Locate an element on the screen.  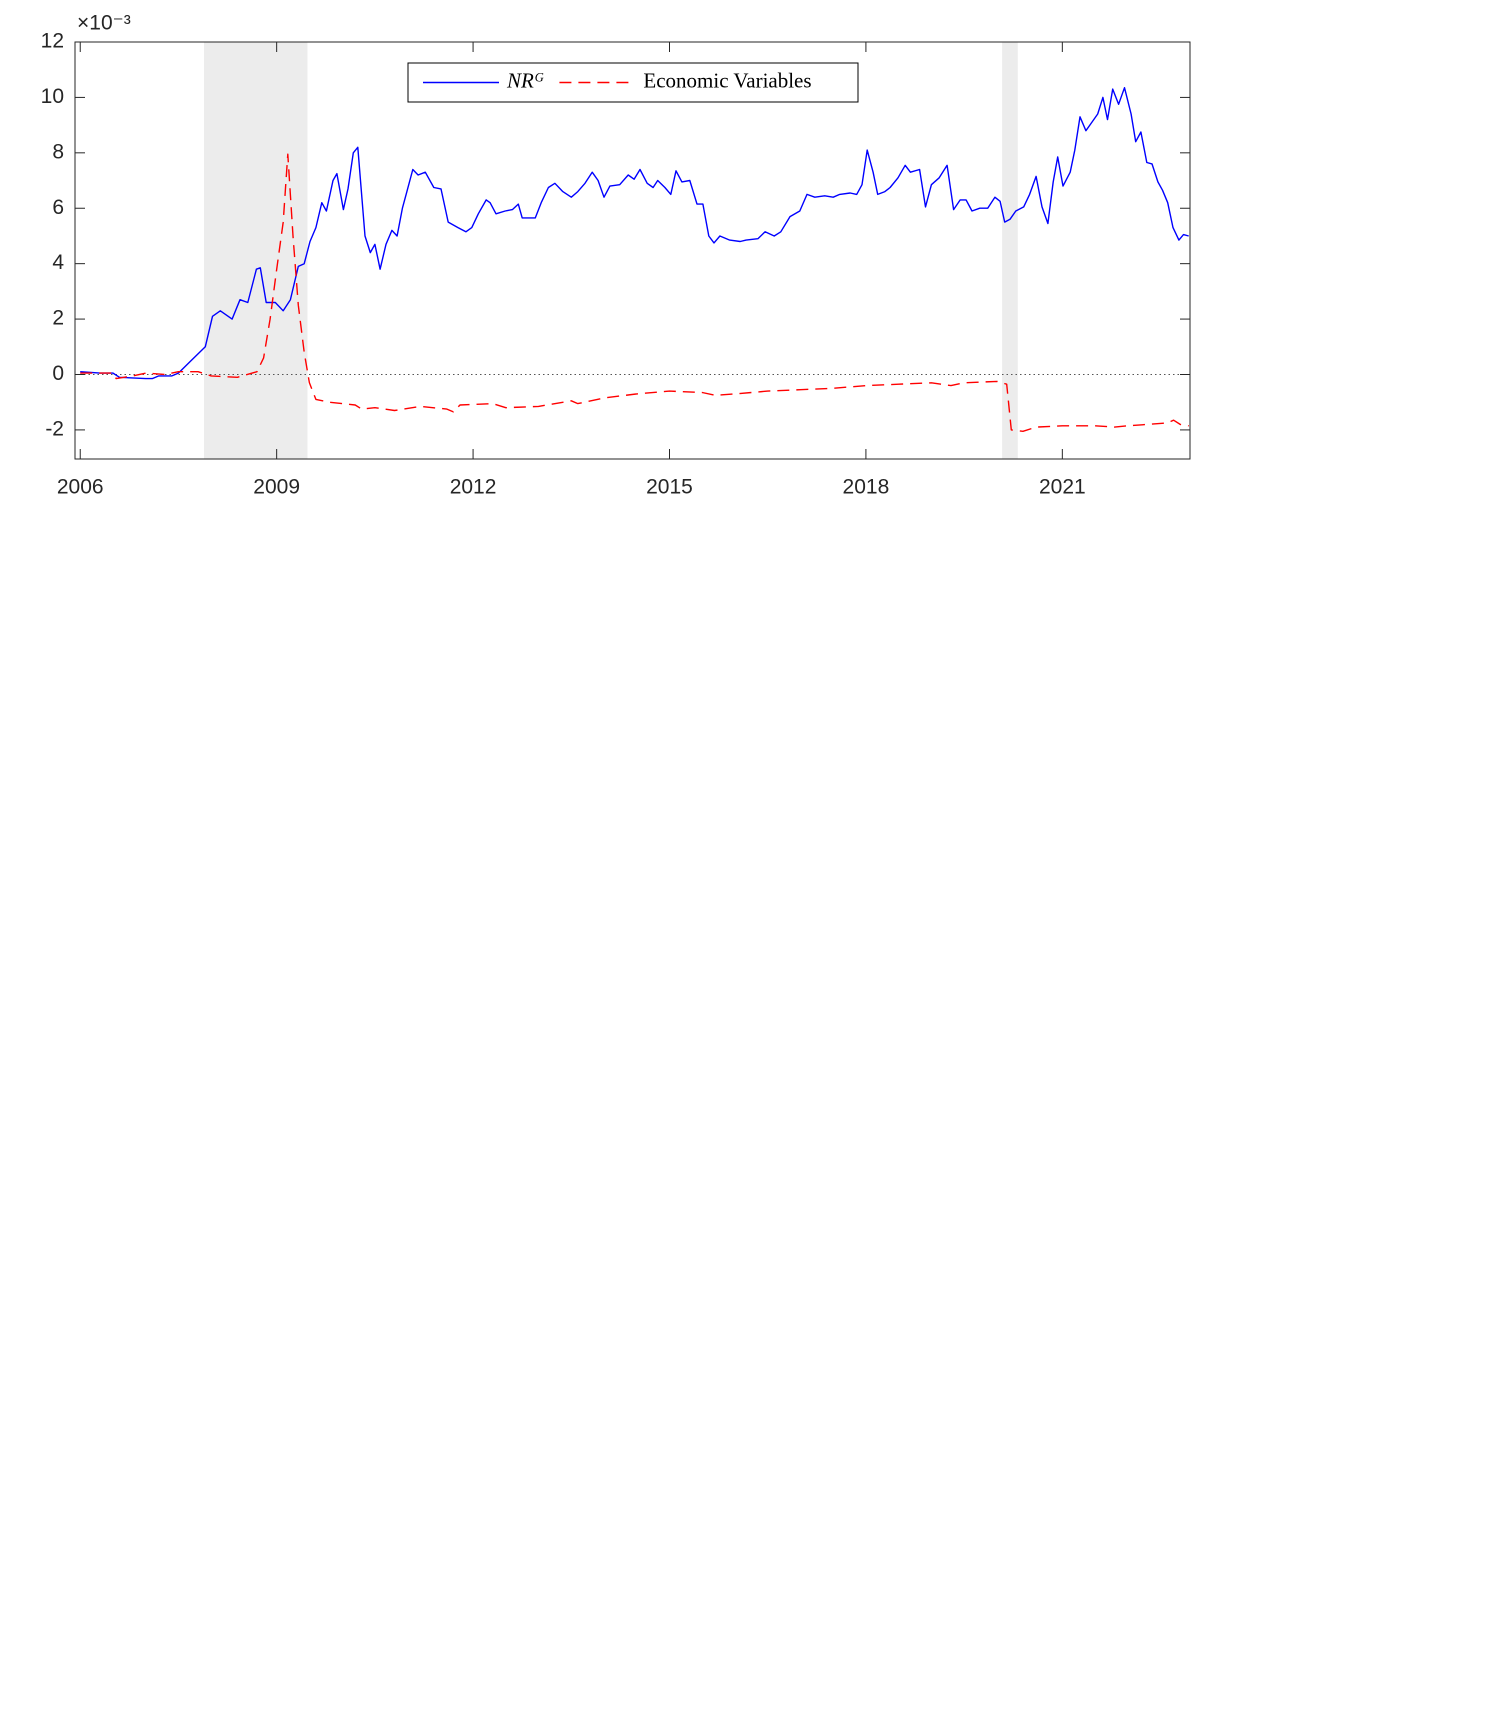
x-tick-label: 2021 is located at coordinates (1062, 487).